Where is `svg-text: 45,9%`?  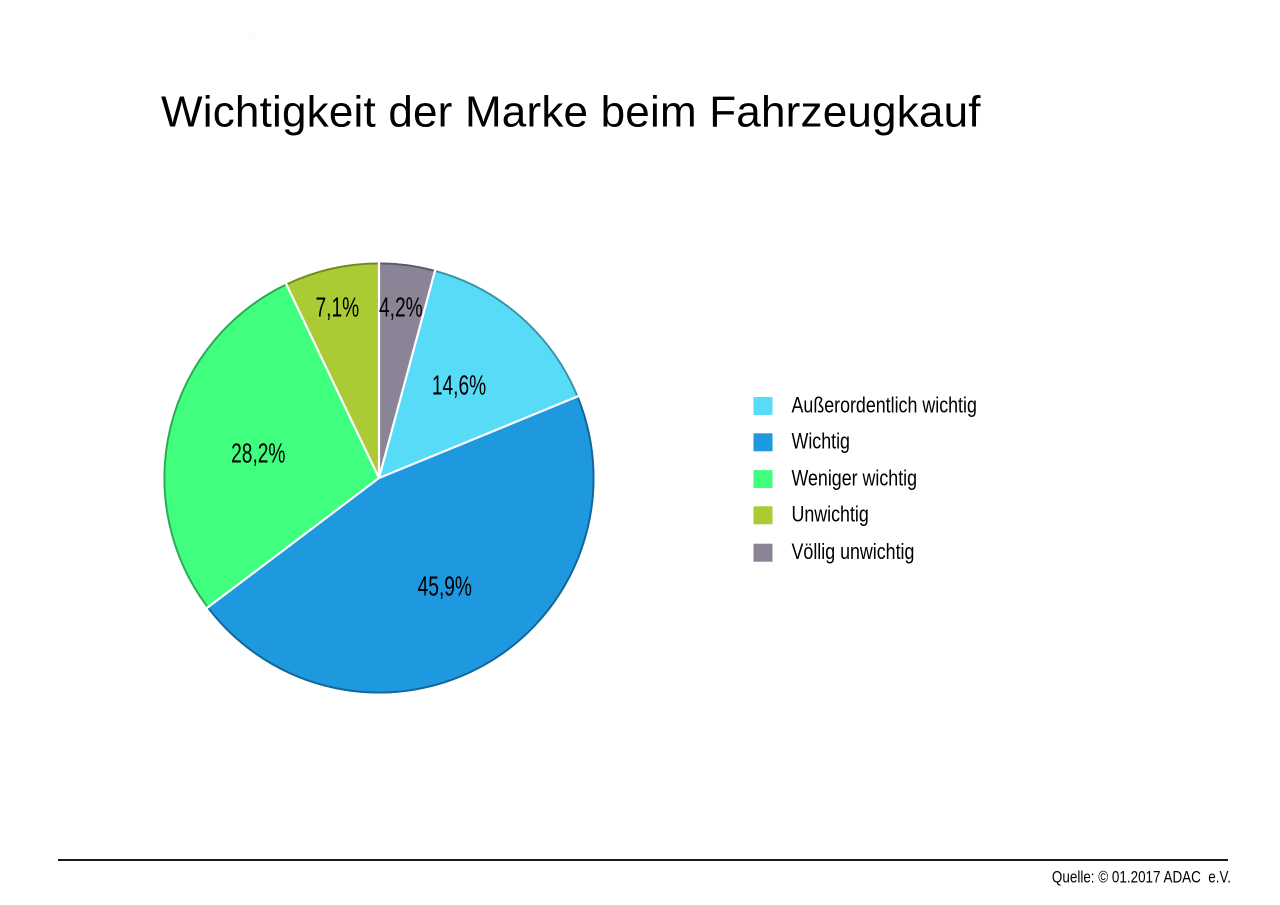
svg-text: 45,9% is located at coordinates (445, 587).